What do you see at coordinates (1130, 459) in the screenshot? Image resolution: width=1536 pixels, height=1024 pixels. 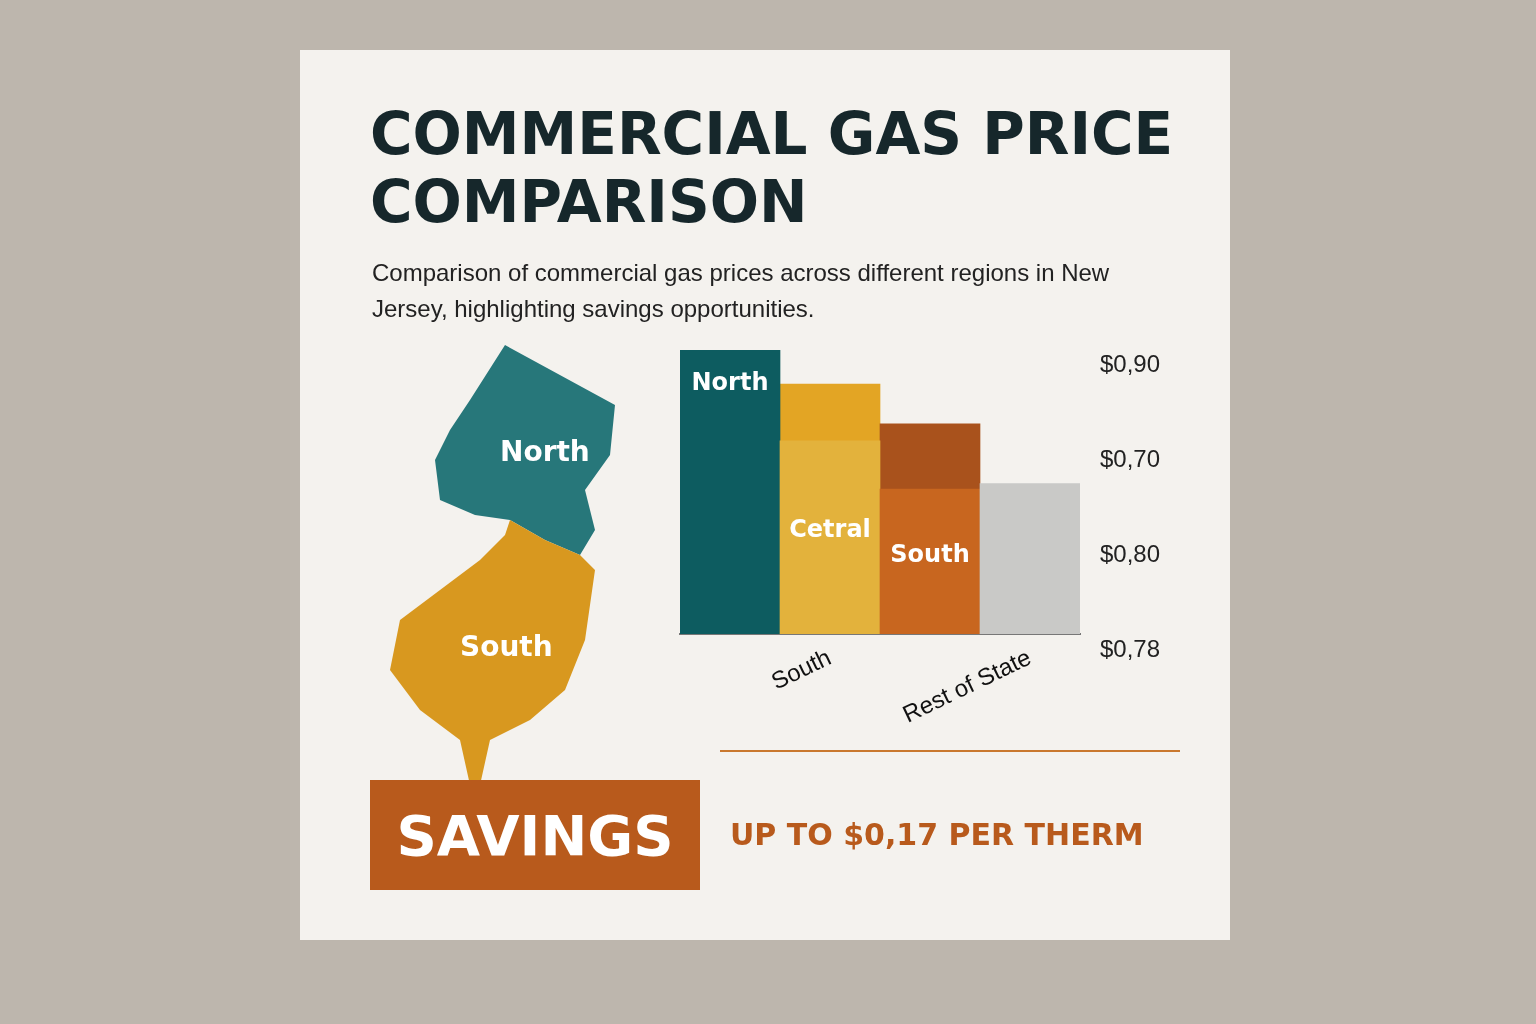 I see `text: $0,70` at bounding box center [1130, 459].